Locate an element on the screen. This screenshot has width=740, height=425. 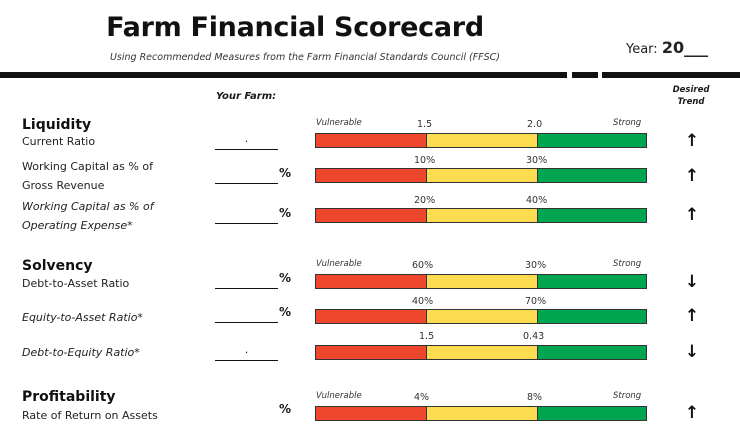
threshold-low: 60% is located at coordinates (423, 265).